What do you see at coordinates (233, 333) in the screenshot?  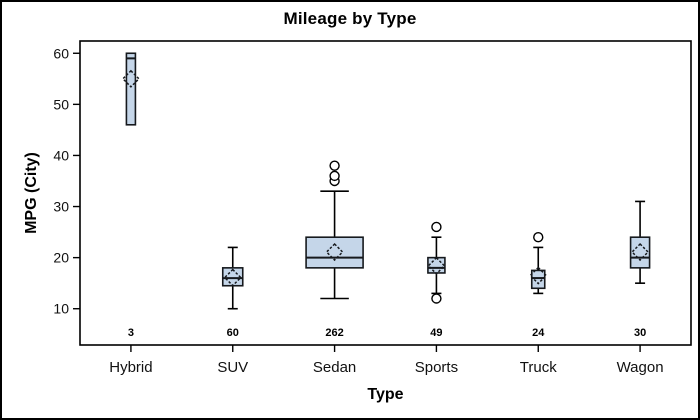 I see `count-label-suv: 60` at bounding box center [233, 333].